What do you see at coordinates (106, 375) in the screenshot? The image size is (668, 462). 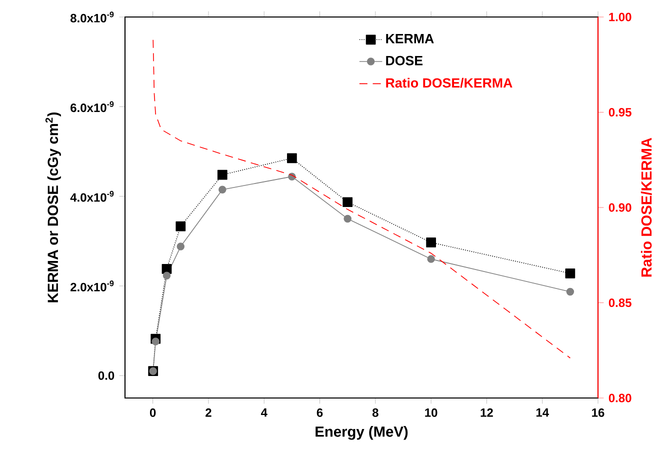 I see `y-tick-label: 0.0` at bounding box center [106, 375].